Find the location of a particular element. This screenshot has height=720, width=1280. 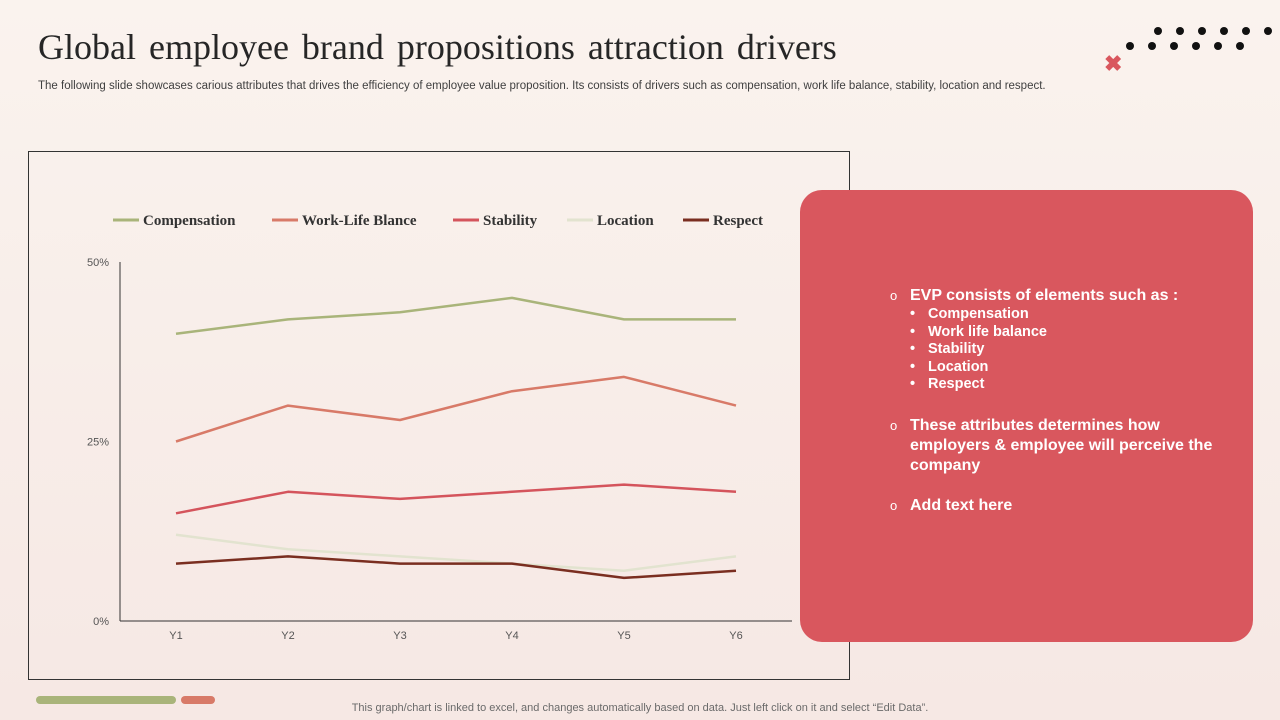

panel-bullet-1-text: EVP consists of elements such as : is located at coordinates (1044, 295).